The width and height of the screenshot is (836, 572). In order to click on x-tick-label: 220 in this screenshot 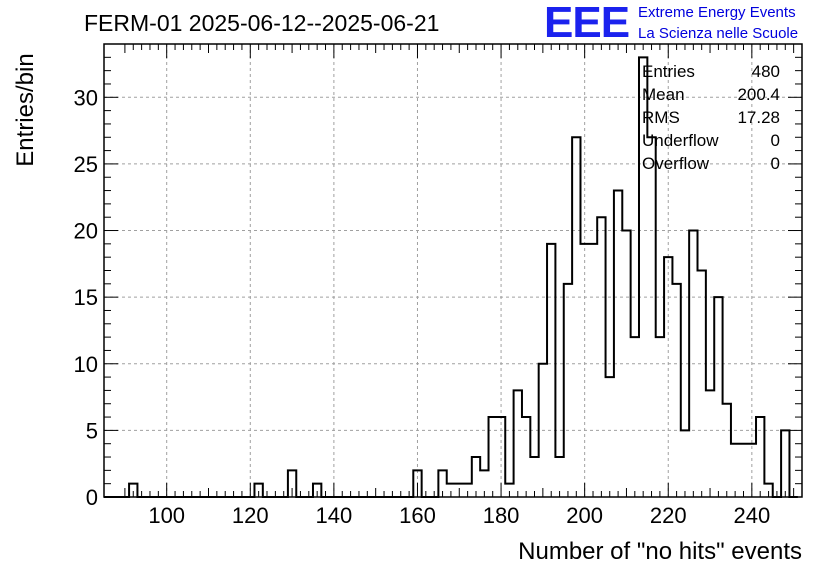, I will do `click(668, 515)`.